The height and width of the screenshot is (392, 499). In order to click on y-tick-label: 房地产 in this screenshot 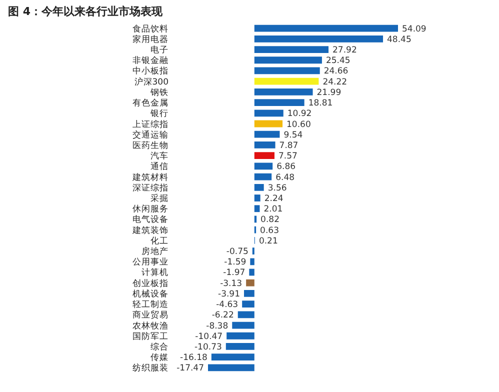, I will do `click(155, 252)`.